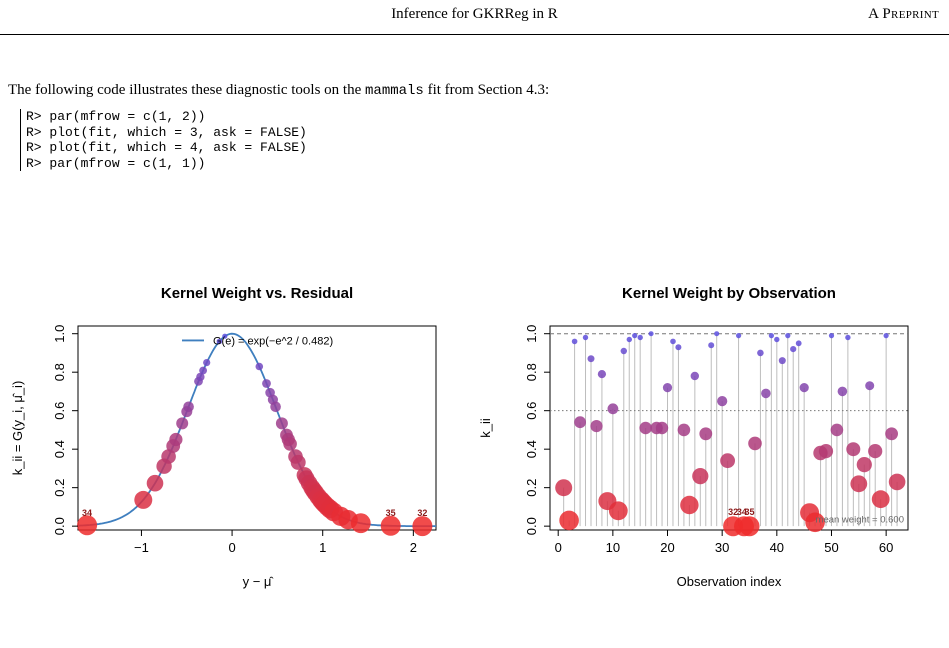 This screenshot has width=949, height=648. Describe the element at coordinates (613, 547) in the screenshot. I see `x-tick-label: 10` at that location.